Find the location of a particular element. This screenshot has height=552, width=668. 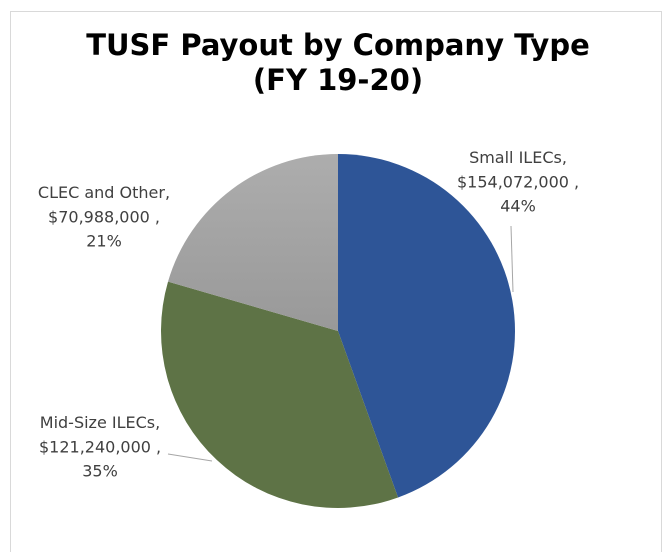

chart-title: (FY 19-20) is located at coordinates (338, 80).